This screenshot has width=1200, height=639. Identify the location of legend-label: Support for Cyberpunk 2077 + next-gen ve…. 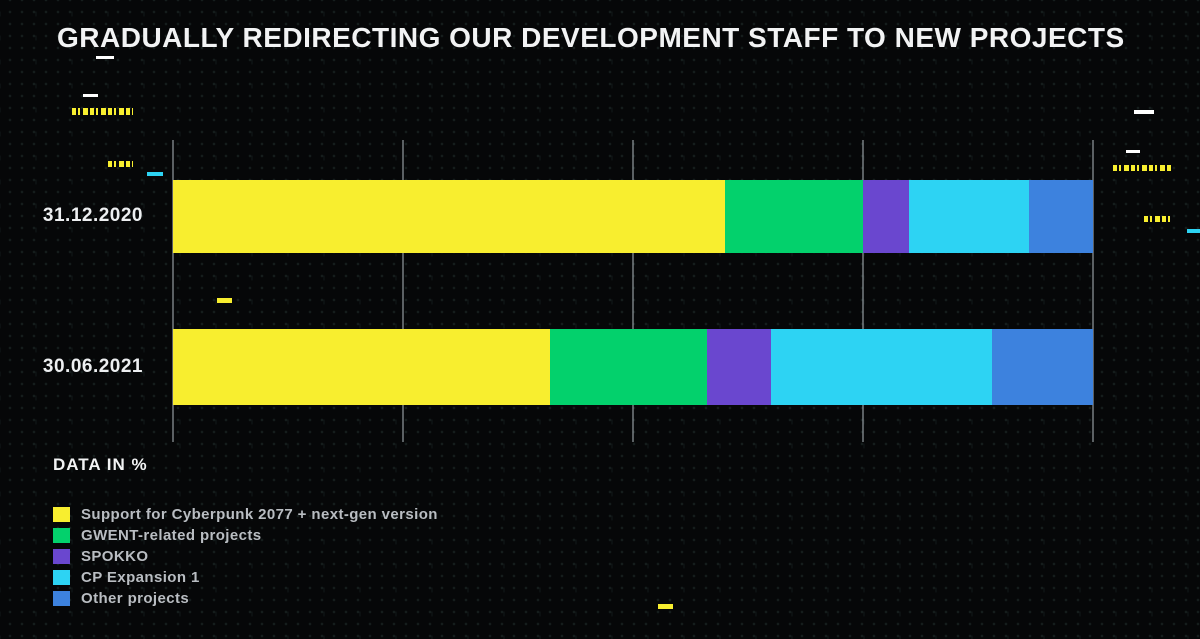
(259, 514).